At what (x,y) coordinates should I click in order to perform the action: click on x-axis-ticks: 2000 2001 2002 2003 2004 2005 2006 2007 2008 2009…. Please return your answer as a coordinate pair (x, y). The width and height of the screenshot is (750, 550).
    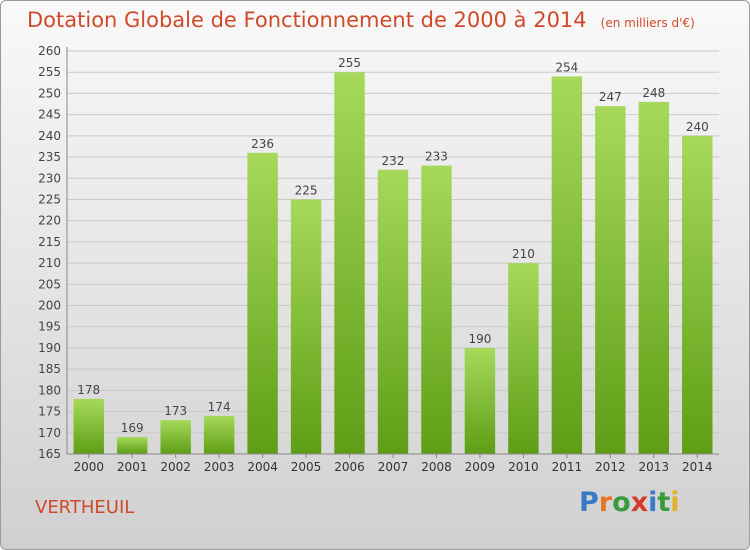
    Looking at the image, I should click on (393, 464).